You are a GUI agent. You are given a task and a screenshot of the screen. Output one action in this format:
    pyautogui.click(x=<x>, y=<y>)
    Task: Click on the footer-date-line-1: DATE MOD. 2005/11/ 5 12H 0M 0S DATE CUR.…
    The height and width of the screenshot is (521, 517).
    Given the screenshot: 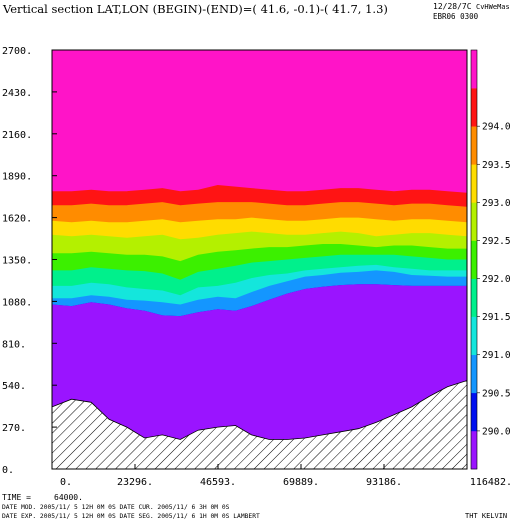 What is the action you would take?
    pyautogui.click(x=116, y=507)
    